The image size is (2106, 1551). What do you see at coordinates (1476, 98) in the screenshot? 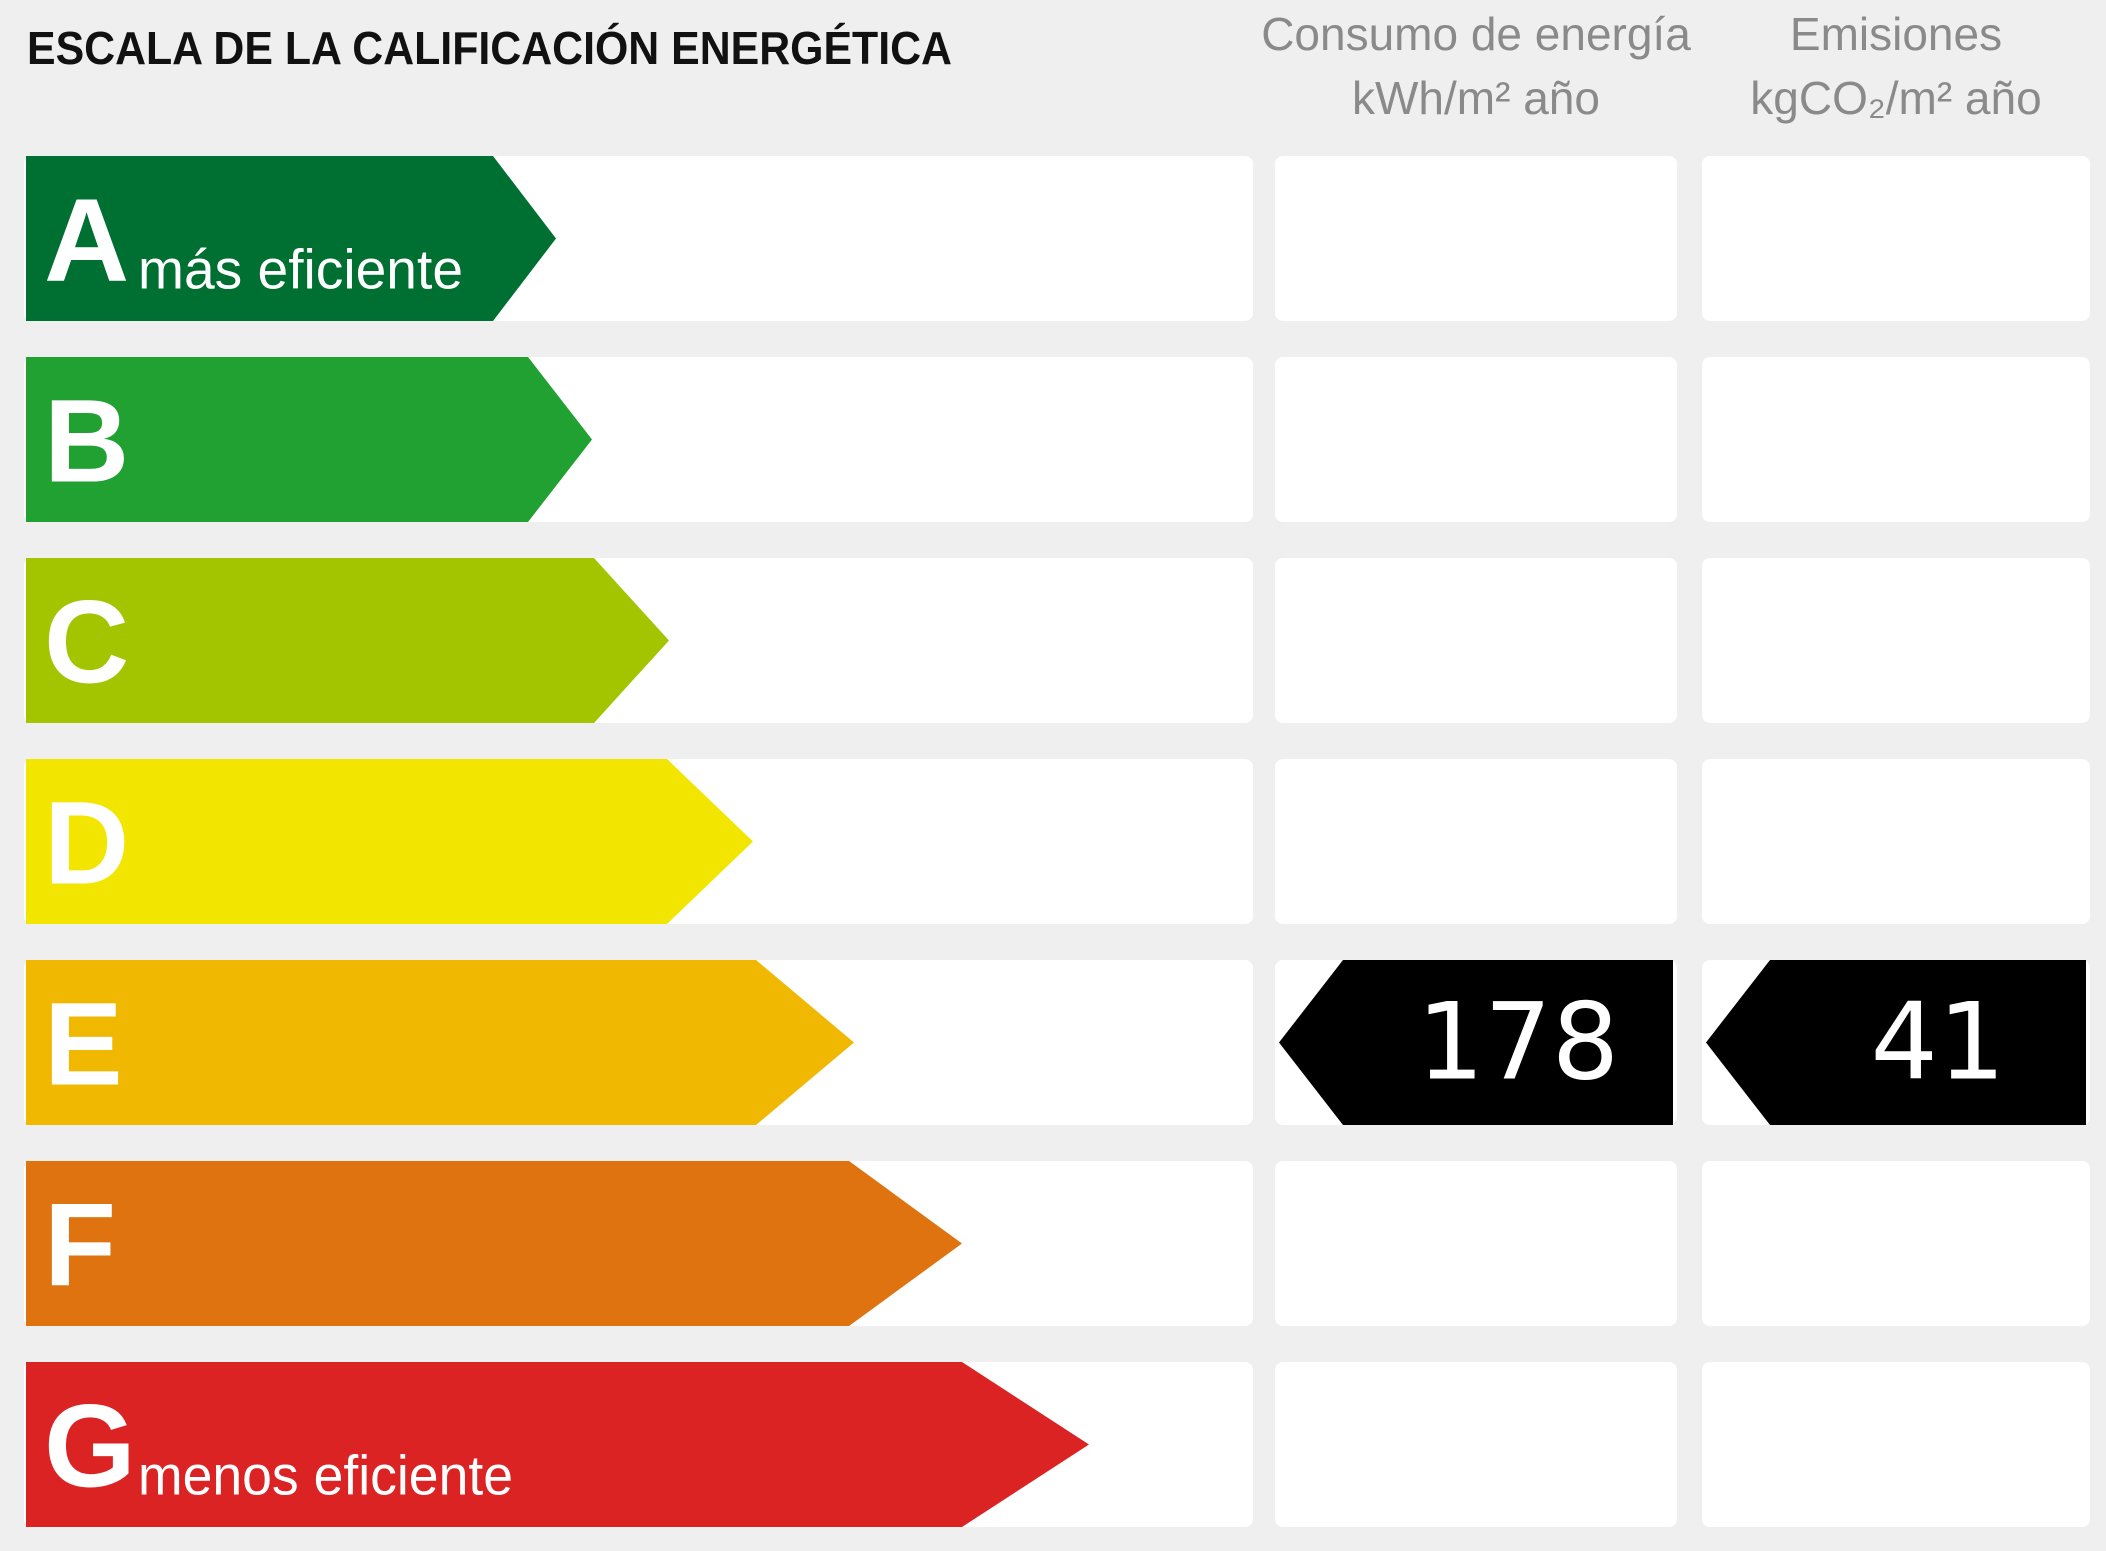
I see `column-unit: kWh/m² año` at bounding box center [1476, 98].